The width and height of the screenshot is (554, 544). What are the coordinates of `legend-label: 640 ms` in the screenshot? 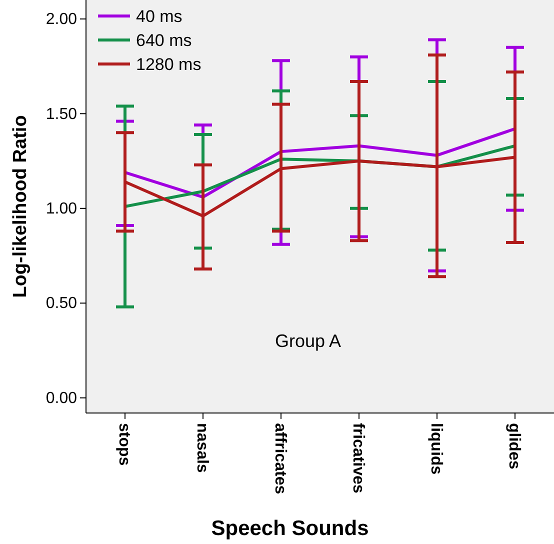 It's located at (164, 40).